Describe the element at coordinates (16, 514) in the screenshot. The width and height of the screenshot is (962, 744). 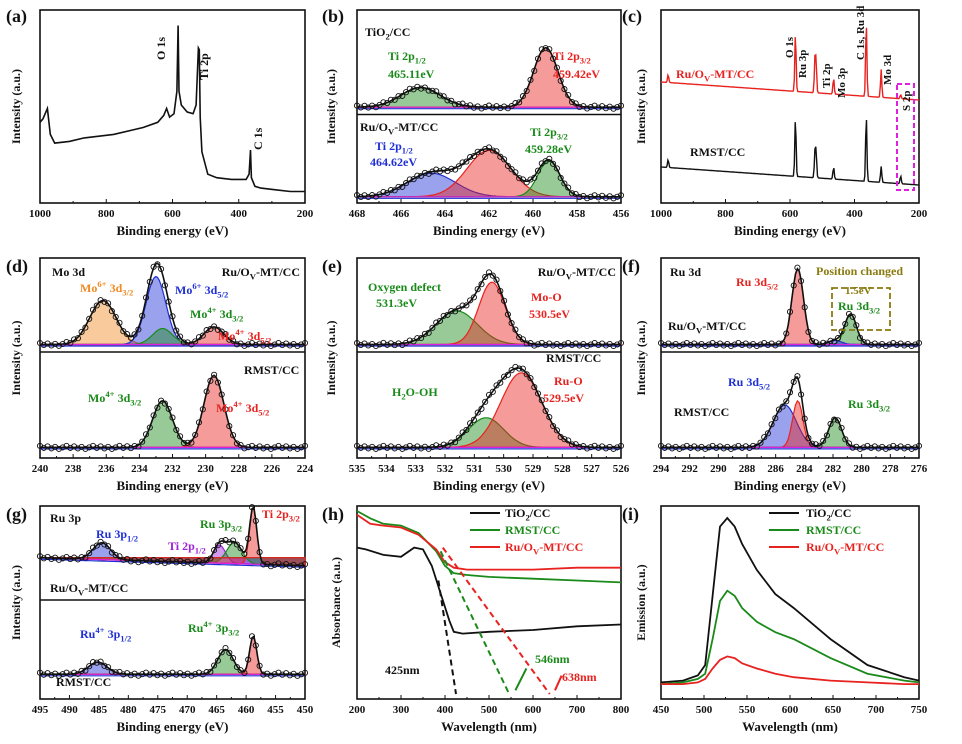
I see `panel-label: (g)` at that location.